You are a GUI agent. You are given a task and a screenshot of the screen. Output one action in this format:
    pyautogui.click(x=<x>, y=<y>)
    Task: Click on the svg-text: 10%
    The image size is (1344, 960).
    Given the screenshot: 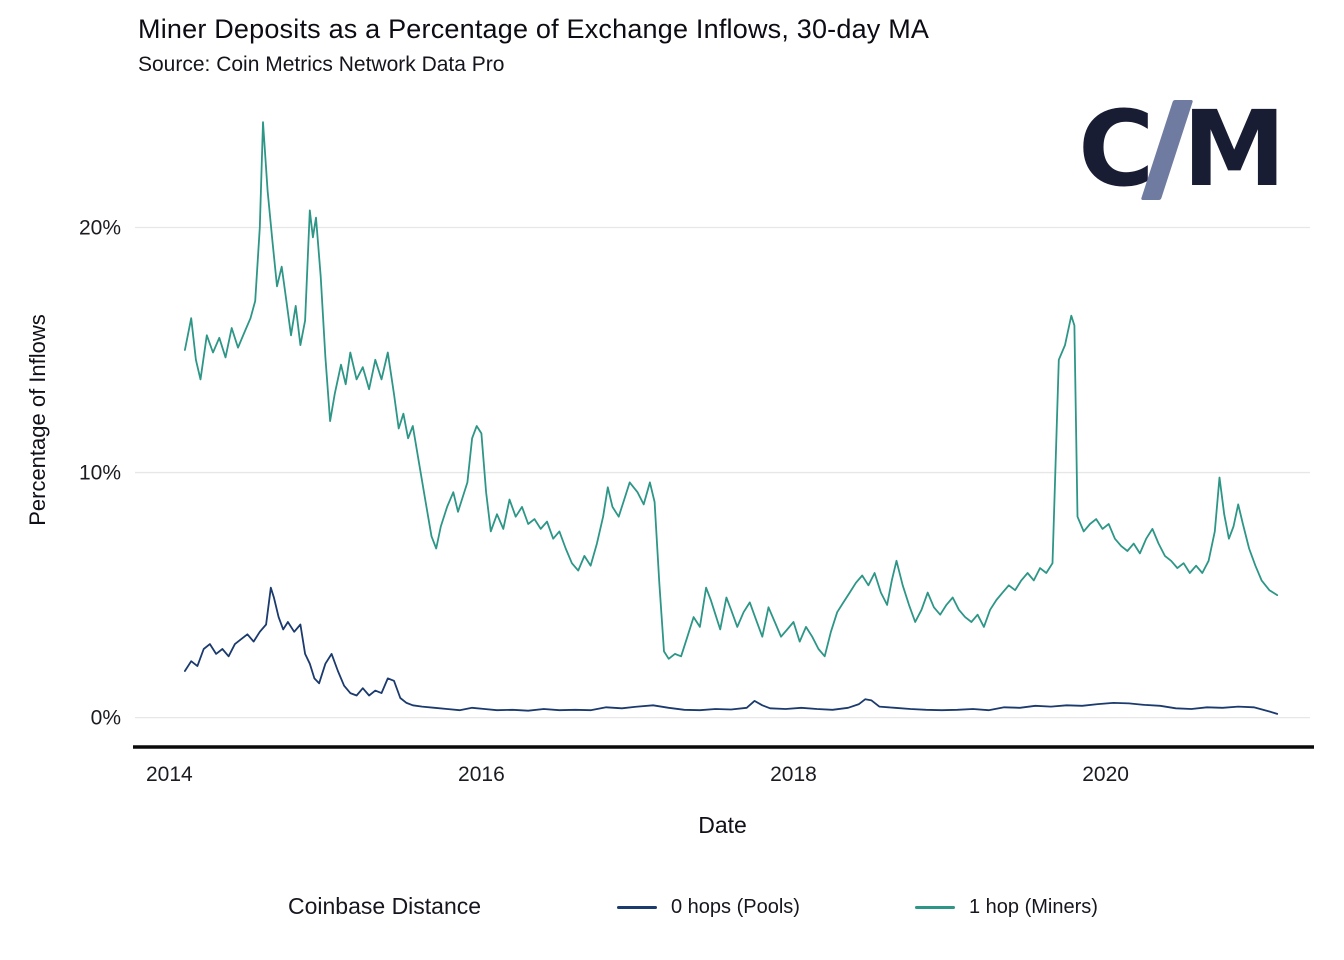 What is the action you would take?
    pyautogui.click(x=100, y=473)
    